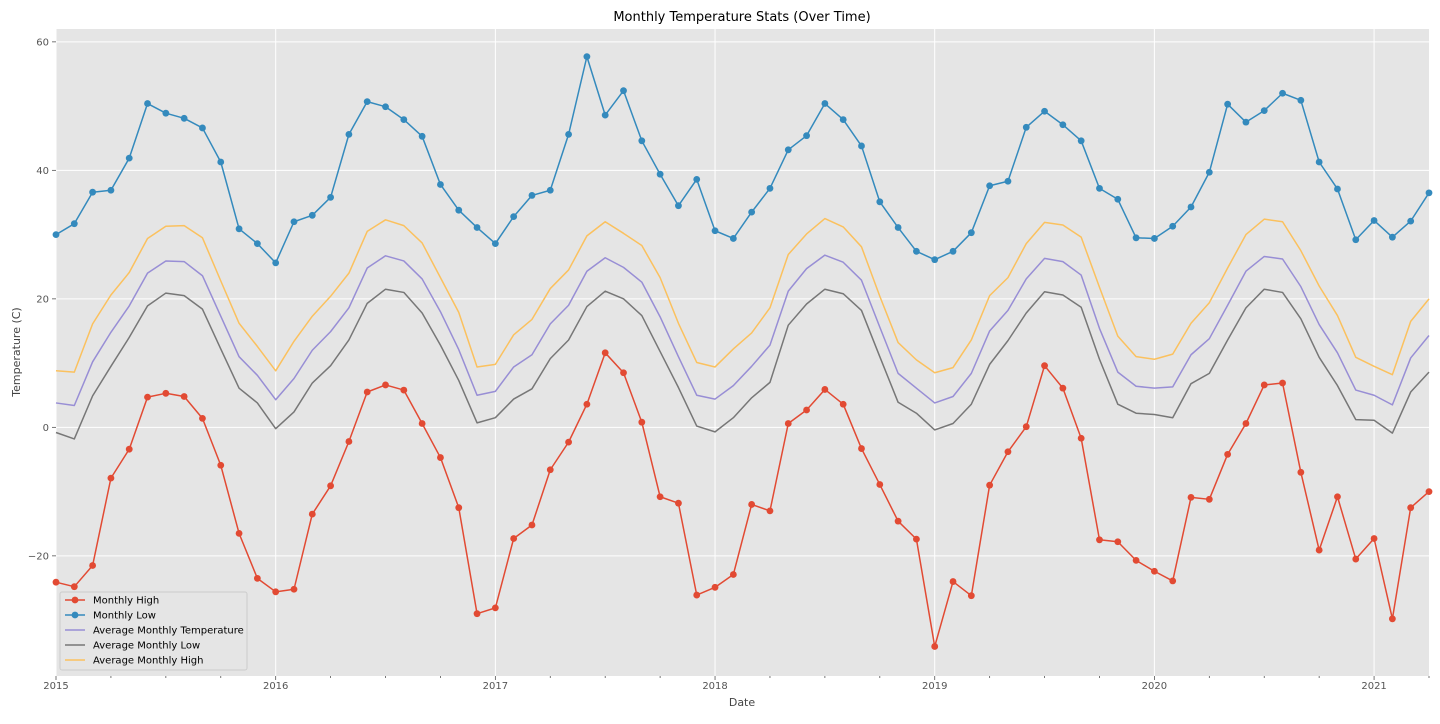 The image size is (1440, 724). I want to click on y-tick-label: −20, so click(38, 556).